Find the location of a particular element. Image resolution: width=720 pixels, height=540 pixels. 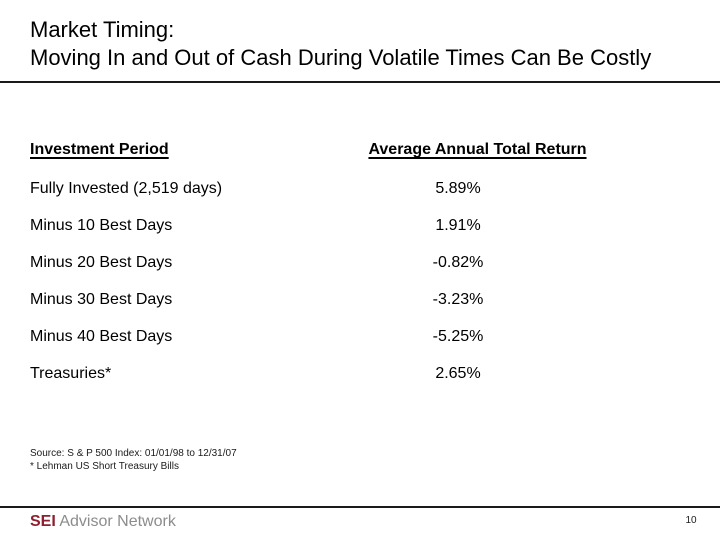

table-row: Minus 30 Best Days -3.23% is located at coordinates (360, 302).